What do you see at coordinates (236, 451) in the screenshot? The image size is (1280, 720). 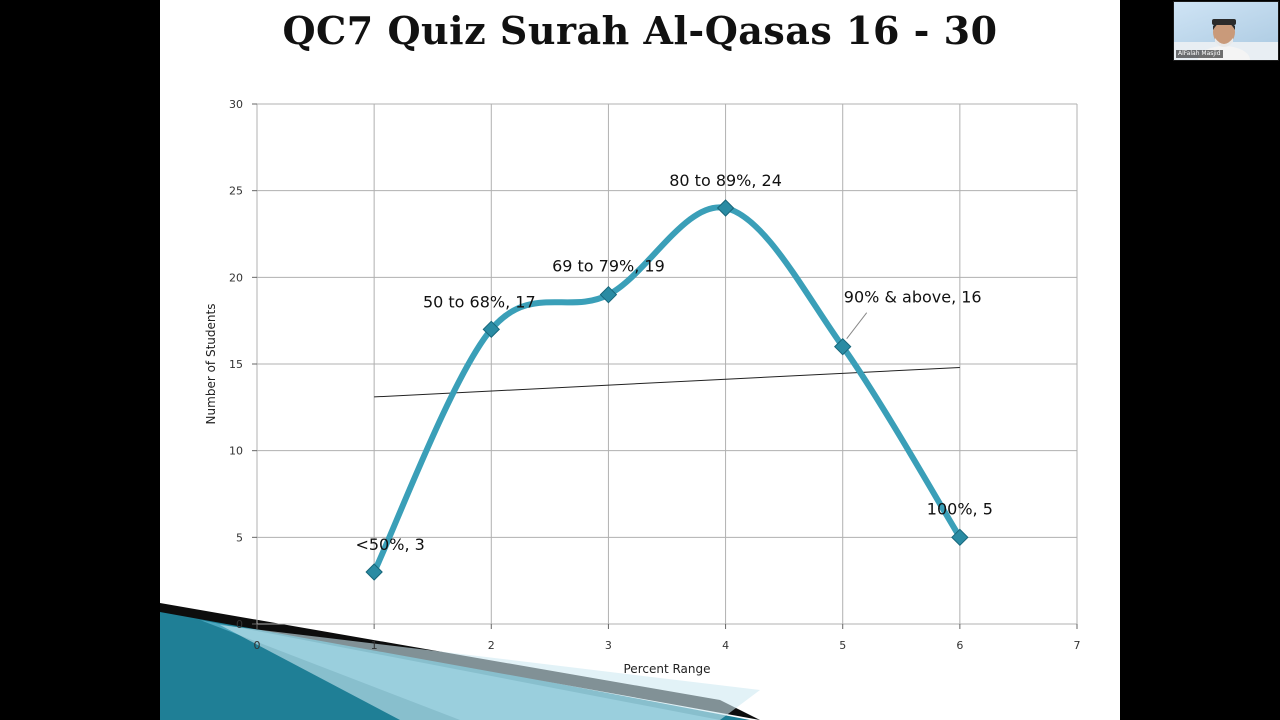 I see `y-tick-label: 10` at bounding box center [236, 451].